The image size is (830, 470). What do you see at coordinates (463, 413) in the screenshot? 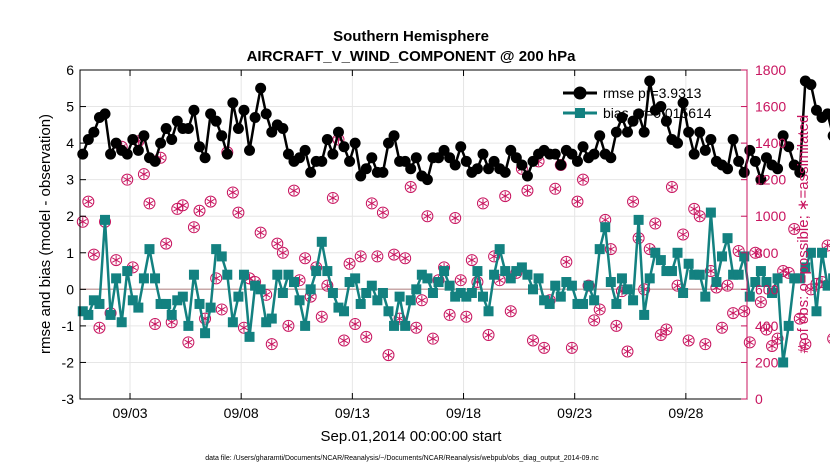
I see `x-tick-label: 09/18` at bounding box center [463, 413].